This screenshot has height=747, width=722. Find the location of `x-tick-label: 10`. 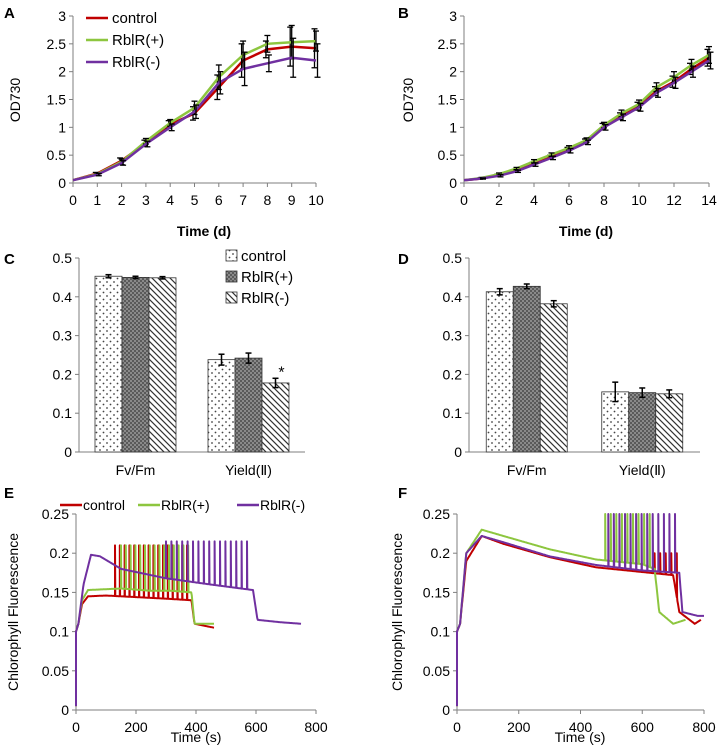

x-tick-label: 10 is located at coordinates (639, 200).